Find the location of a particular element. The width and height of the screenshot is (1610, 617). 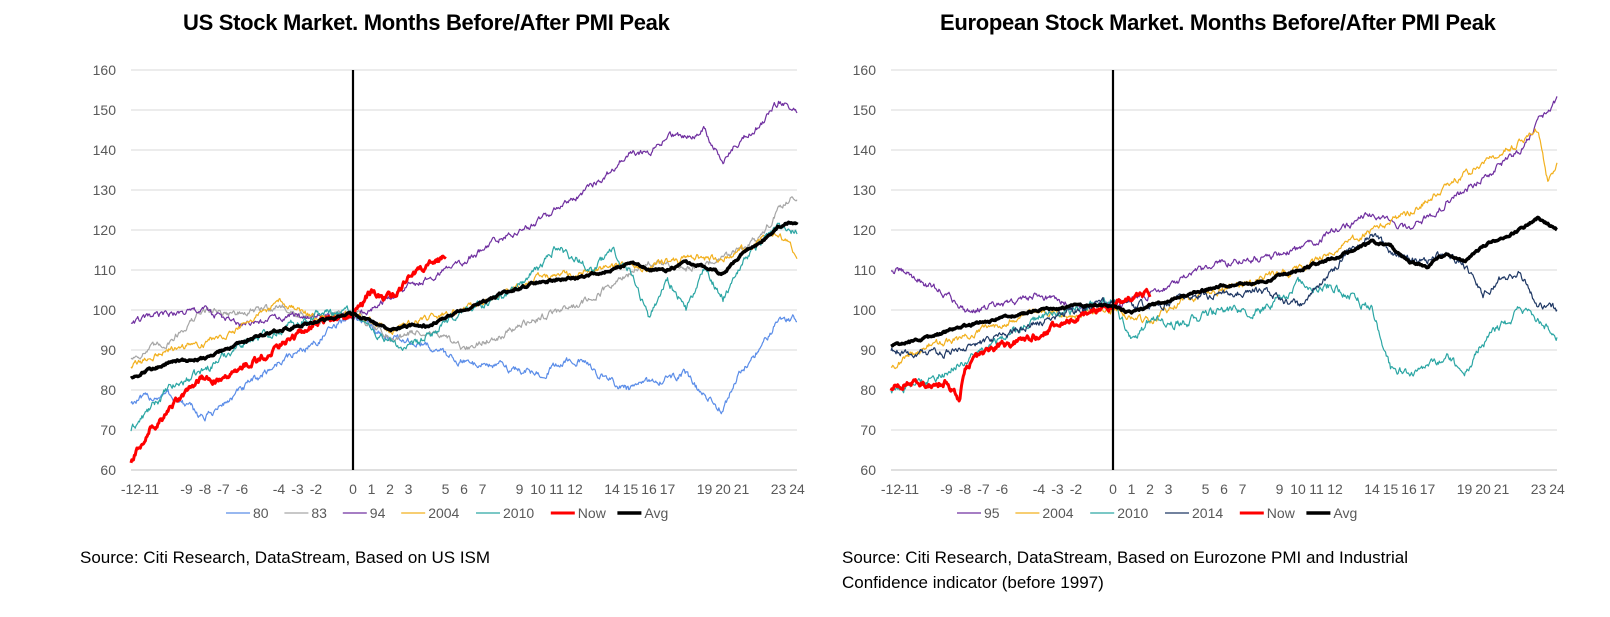

x-tick-label: 6 is located at coordinates (1224, 489).